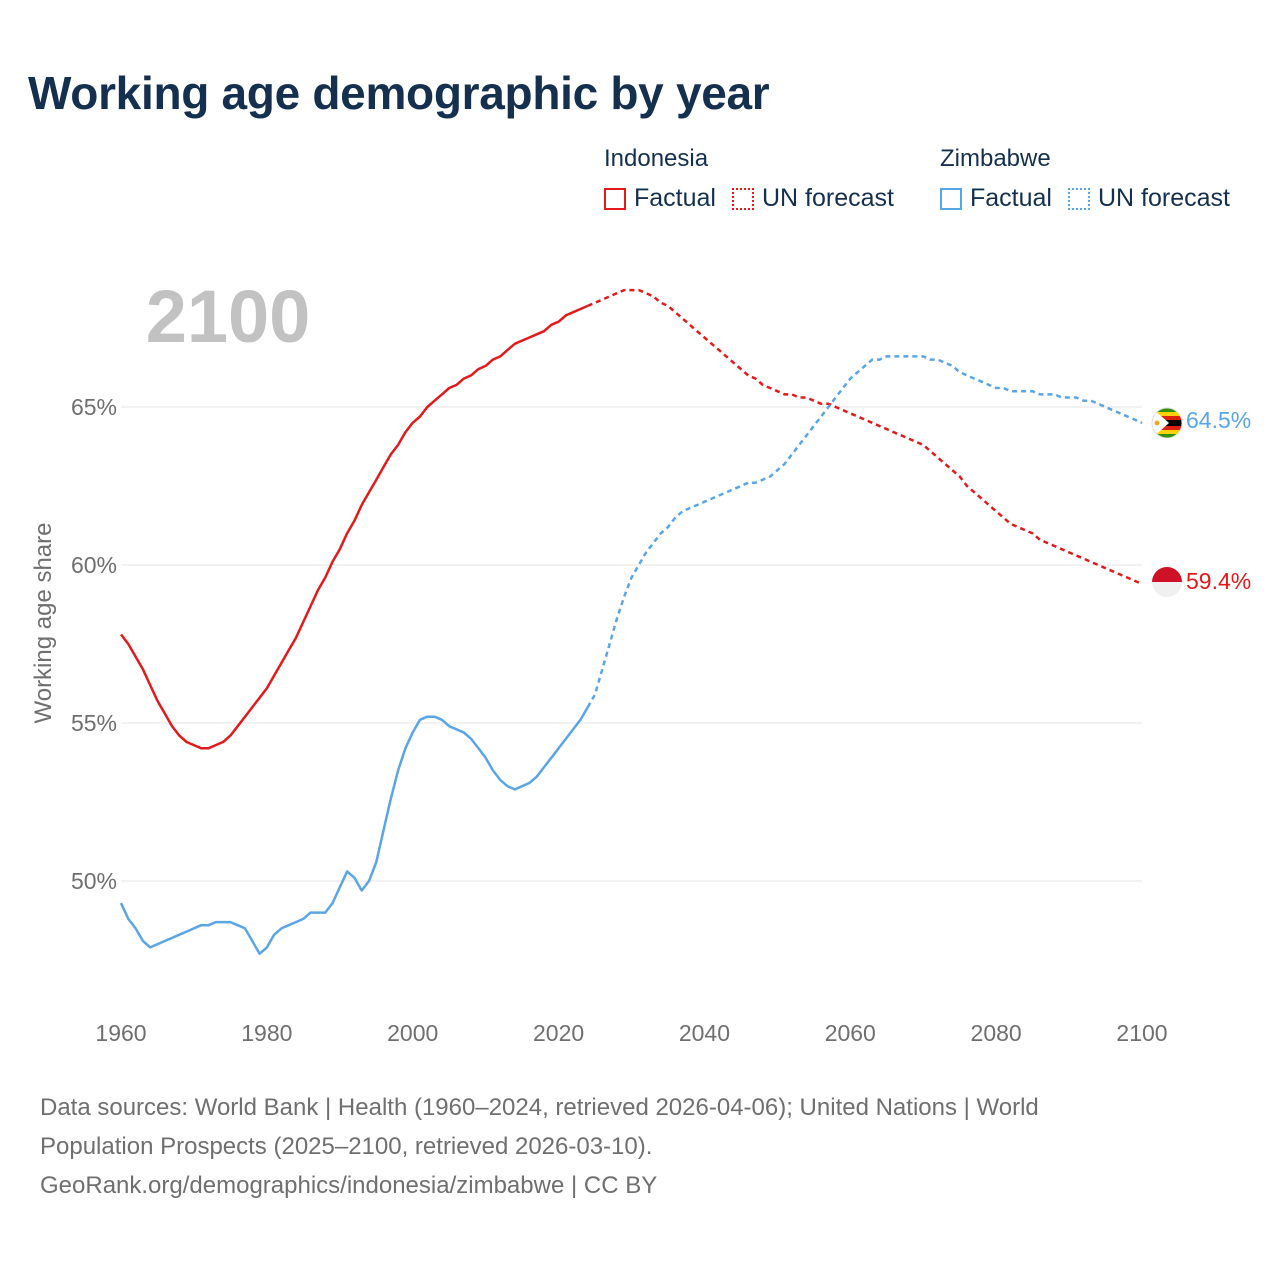 The height and width of the screenshot is (1280, 1280). I want to click on end-label-zimbabwe: 64.5%, so click(1218, 420).